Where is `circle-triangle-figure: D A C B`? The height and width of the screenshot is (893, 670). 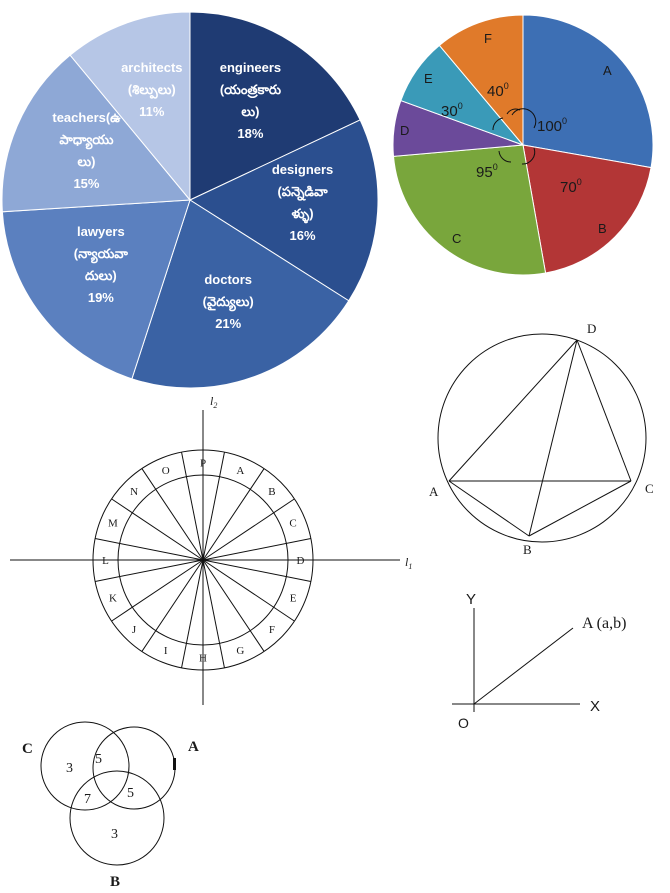
circle-triangle-figure: D A C B is located at coordinates (541, 439).